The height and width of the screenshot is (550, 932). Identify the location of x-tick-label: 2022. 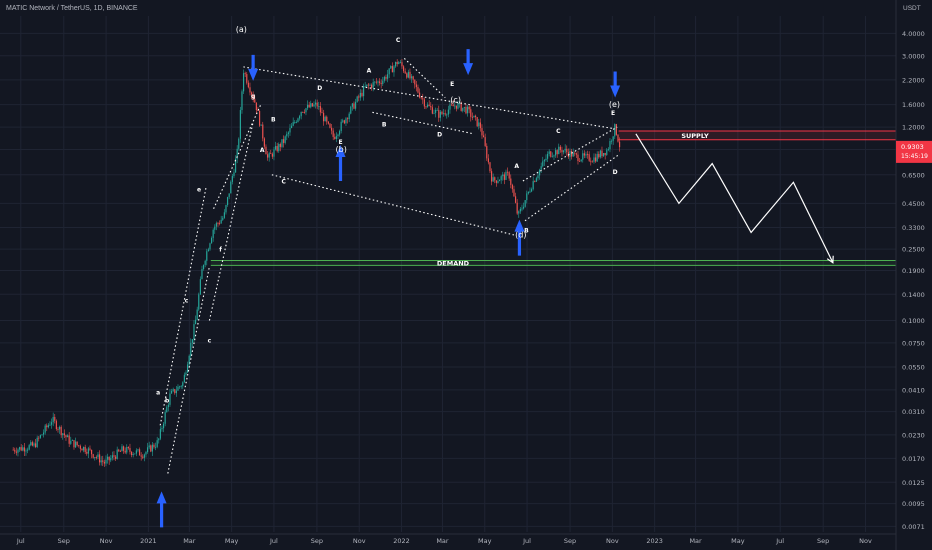
(401, 541).